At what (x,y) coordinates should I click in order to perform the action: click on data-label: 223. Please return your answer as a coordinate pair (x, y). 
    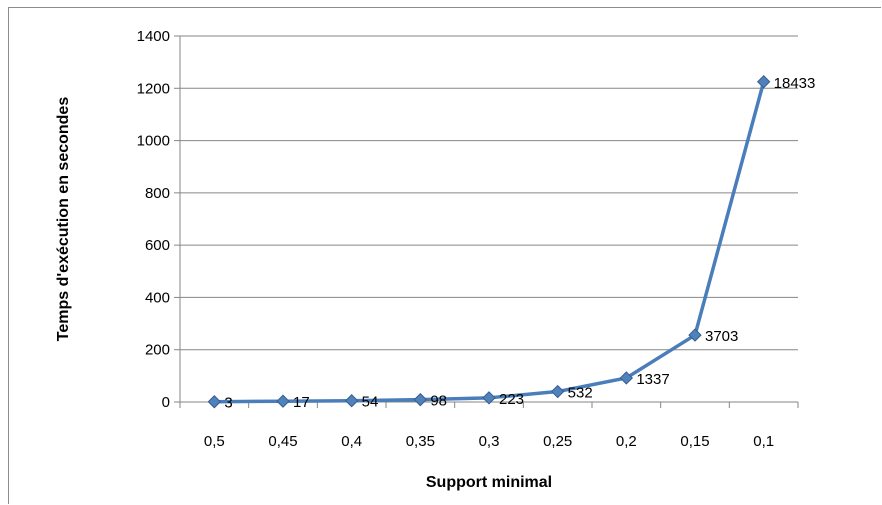
    Looking at the image, I should click on (511, 399).